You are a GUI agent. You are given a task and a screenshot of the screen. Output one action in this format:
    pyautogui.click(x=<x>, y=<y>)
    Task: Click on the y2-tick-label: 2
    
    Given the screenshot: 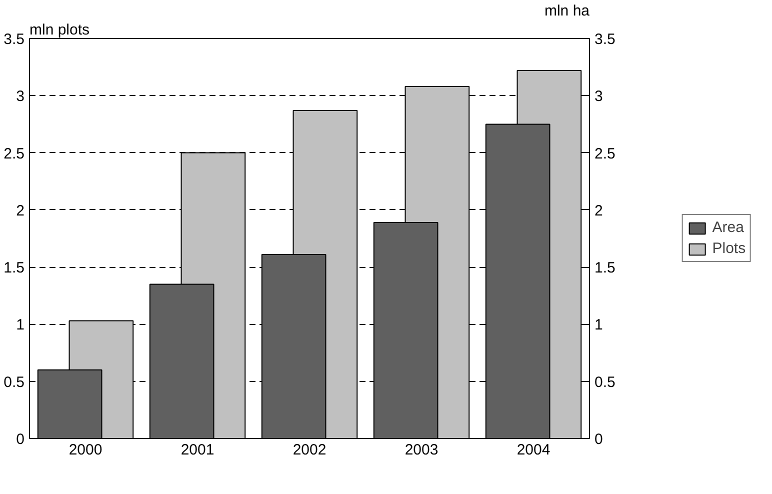 What is the action you would take?
    pyautogui.click(x=598, y=211)
    